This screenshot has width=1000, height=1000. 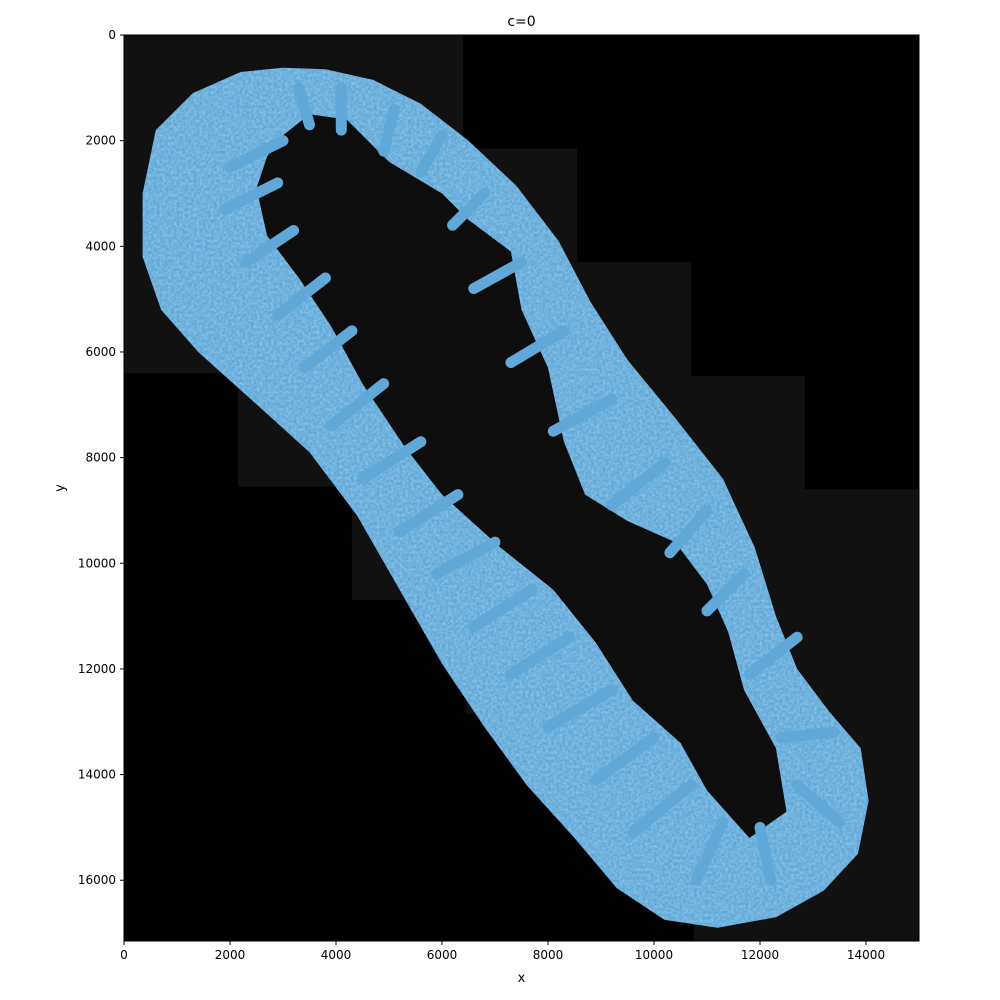 What do you see at coordinates (100, 352) in the screenshot?
I see `y-tick-label: 6000` at bounding box center [100, 352].